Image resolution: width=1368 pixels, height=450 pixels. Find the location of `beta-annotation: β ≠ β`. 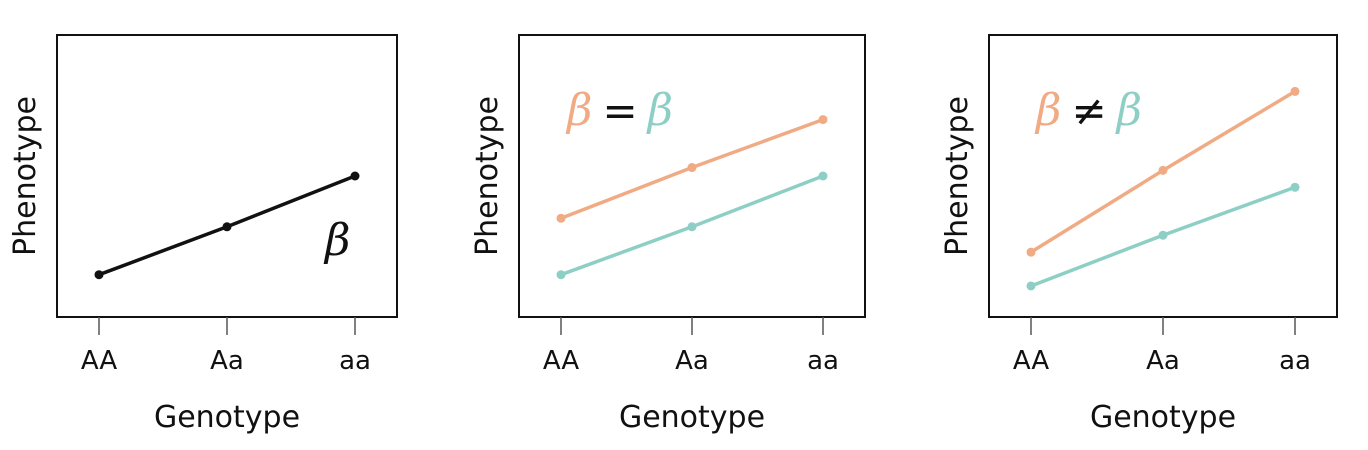

beta-annotation: β ≠ β is located at coordinates (1088, 110).